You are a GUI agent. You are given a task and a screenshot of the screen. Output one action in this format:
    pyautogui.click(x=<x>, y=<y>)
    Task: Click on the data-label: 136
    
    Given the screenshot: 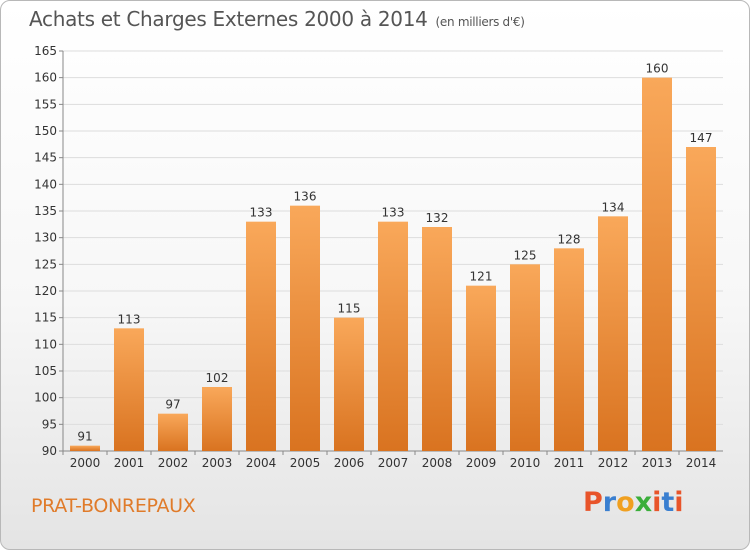 What is the action you would take?
    pyautogui.click(x=305, y=197)
    